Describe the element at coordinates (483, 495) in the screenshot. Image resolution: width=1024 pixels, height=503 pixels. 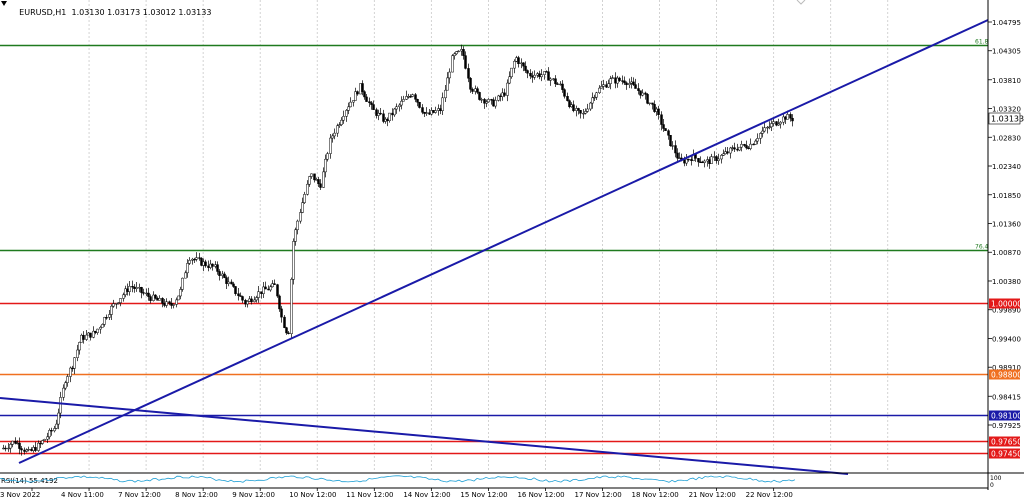
I see `time-tick-label: 15 Nov 12:00` at that location.